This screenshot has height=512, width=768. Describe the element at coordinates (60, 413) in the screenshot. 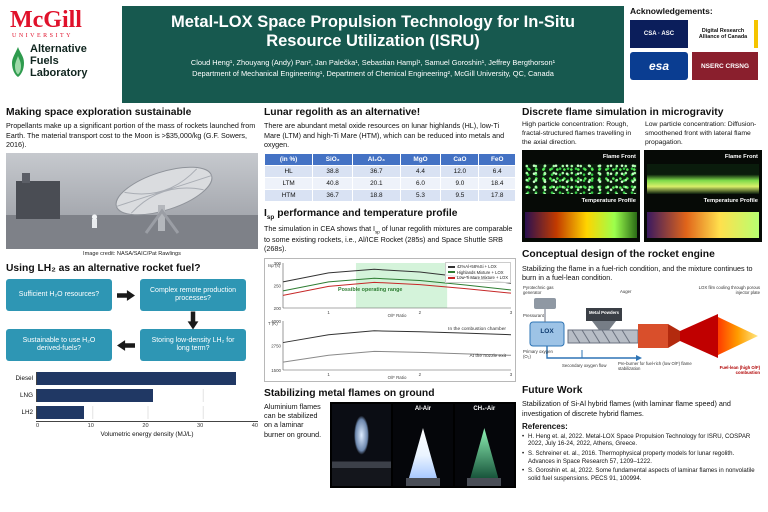

I see `bar-lh2` at that location.